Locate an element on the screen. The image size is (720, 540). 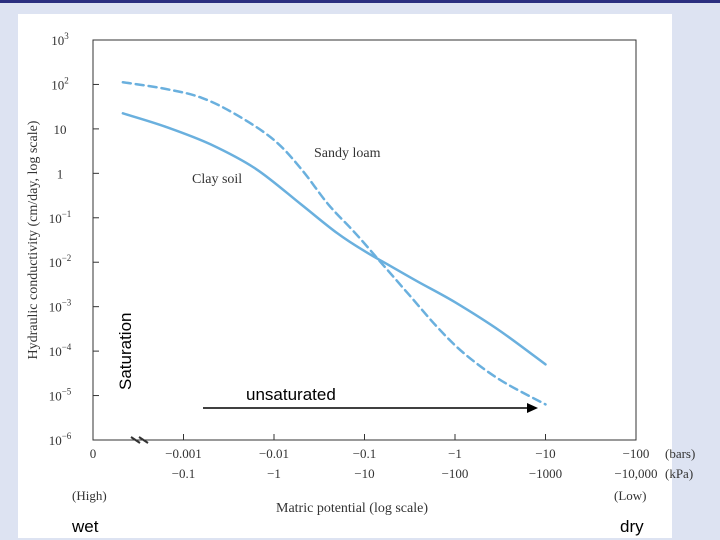
y-tick-label: 10⁻³ is located at coordinates (60, 306).